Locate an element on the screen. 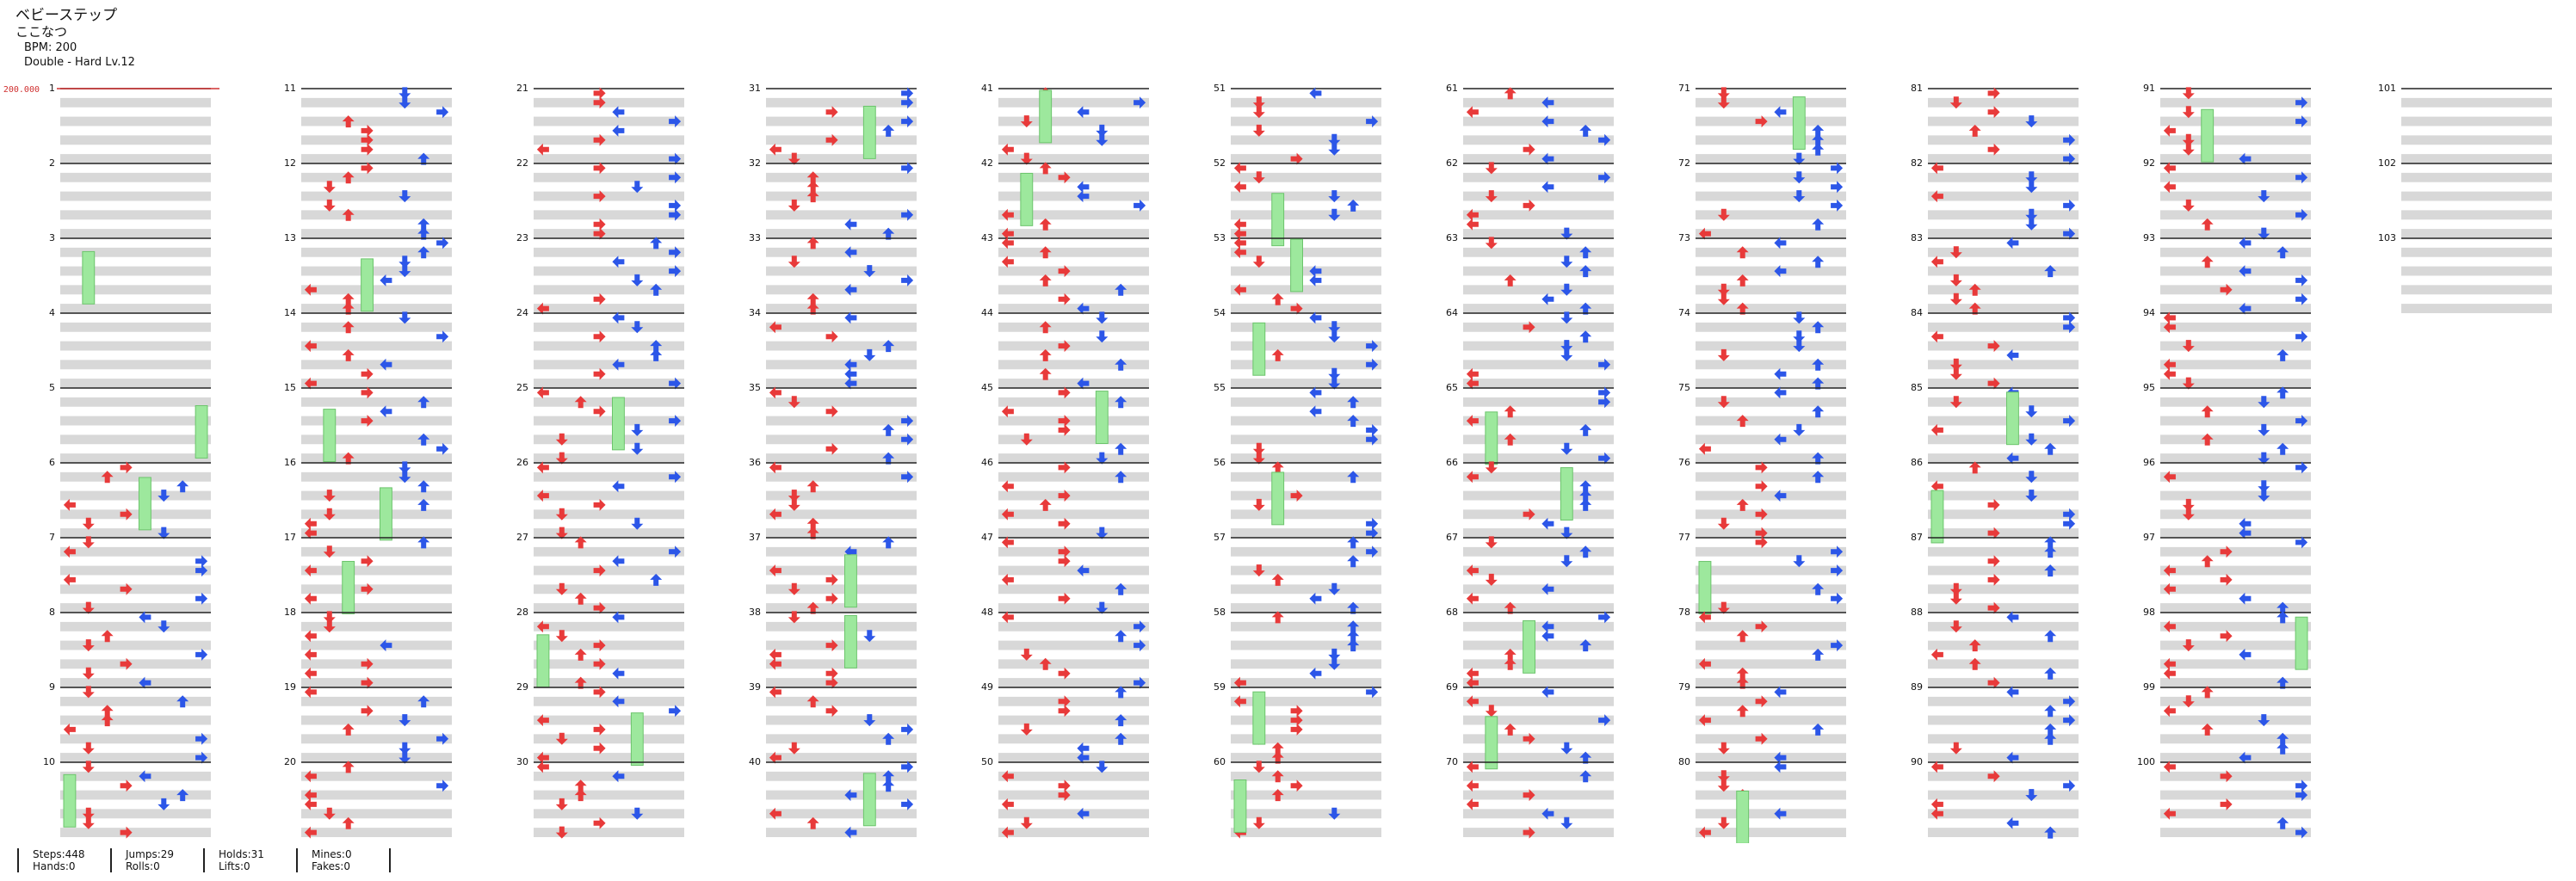  measure-number: 10 is located at coordinates (49, 761).